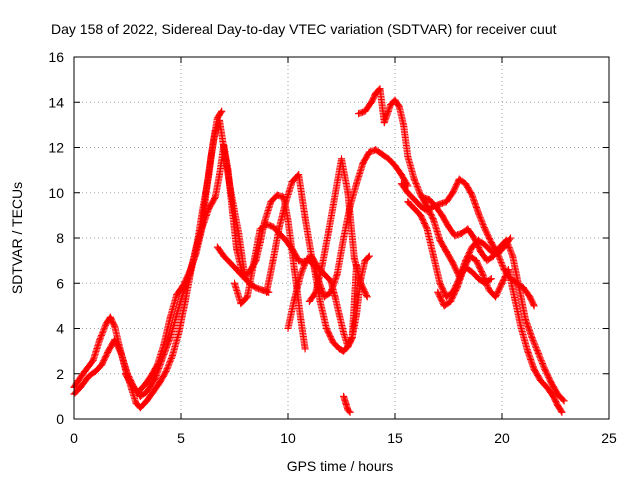 The image size is (640, 480). What do you see at coordinates (502, 438) in the screenshot?
I see `x-tick-label: 20` at bounding box center [502, 438].